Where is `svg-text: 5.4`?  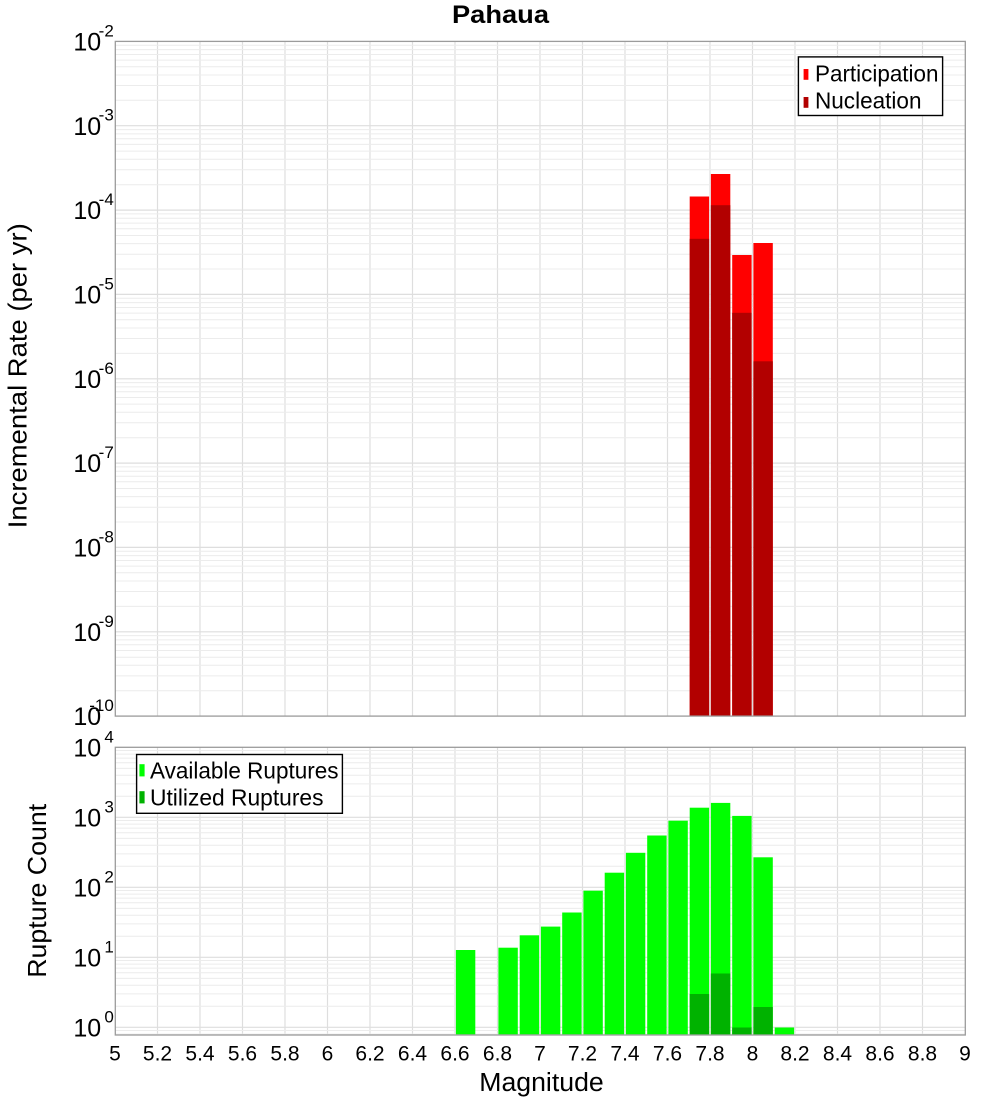
svg-text: 5.4 is located at coordinates (200, 1053).